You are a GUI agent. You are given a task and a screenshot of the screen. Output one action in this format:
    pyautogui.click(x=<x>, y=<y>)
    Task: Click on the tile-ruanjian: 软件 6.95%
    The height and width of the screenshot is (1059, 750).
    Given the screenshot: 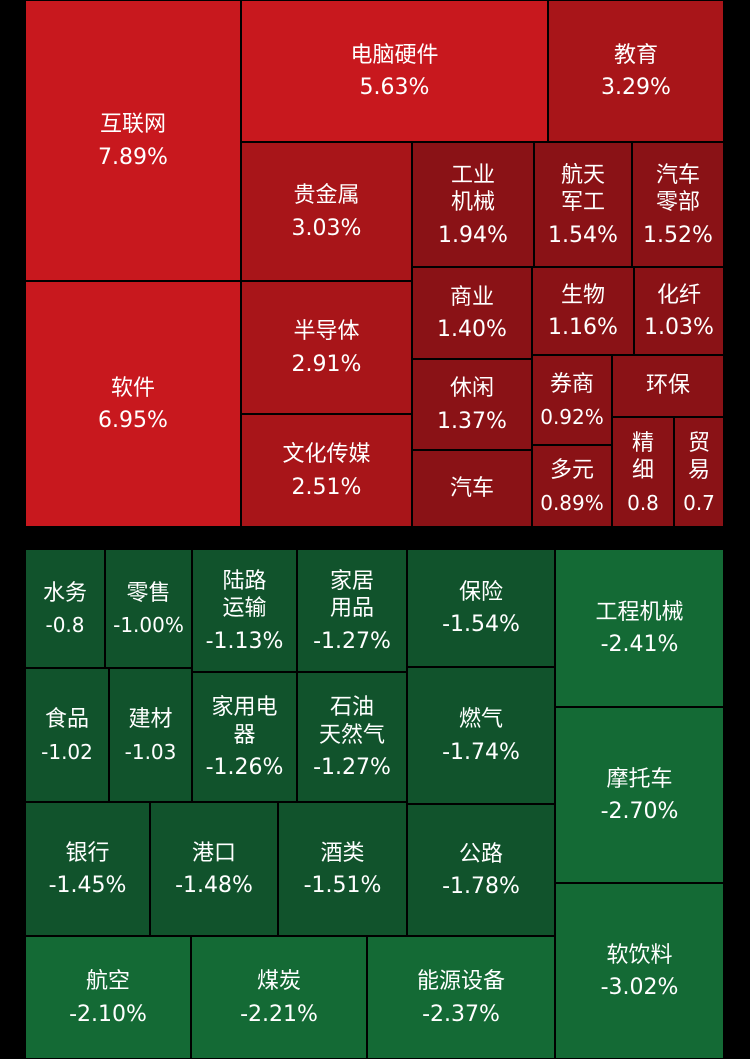 What is the action you would take?
    pyautogui.click(x=133, y=404)
    